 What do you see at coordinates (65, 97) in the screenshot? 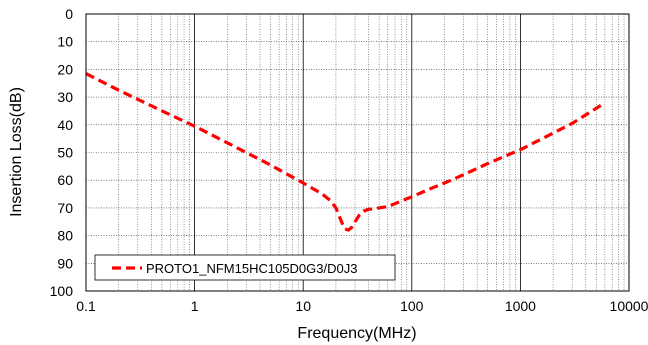
I see `y-tick-label: 30` at bounding box center [65, 97].